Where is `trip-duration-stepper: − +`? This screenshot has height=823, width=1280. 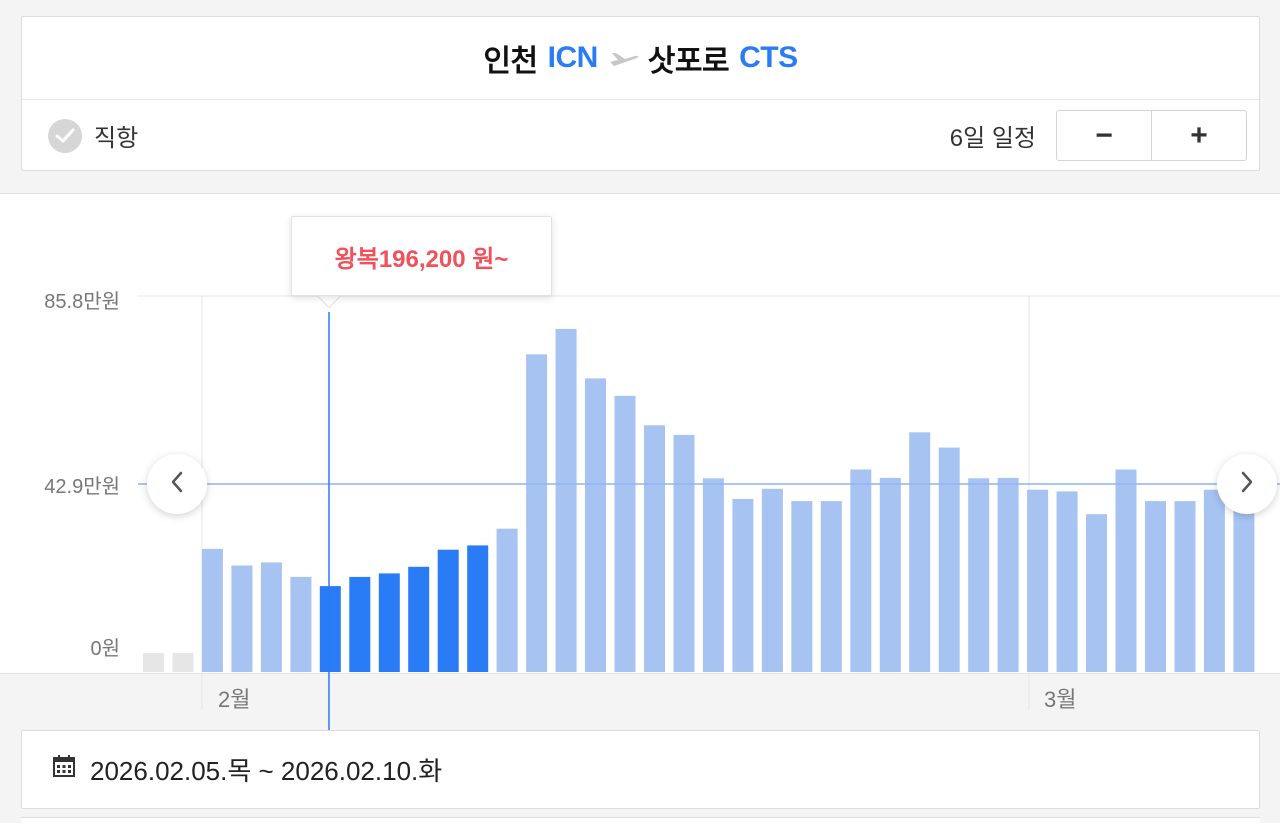 trip-duration-stepper: − + is located at coordinates (1151, 135).